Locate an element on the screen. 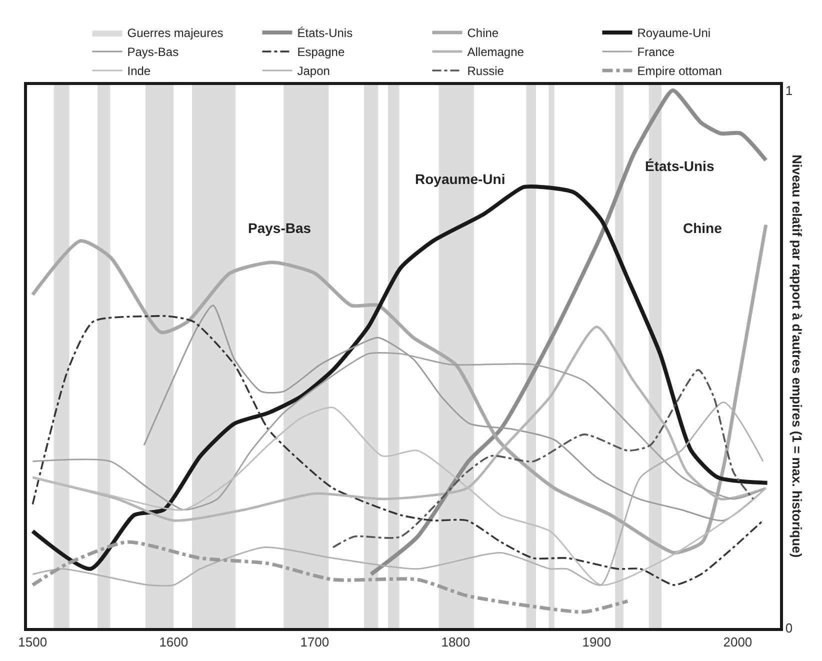 The height and width of the screenshot is (661, 822). legend-label: Guerres majeures is located at coordinates (175, 33).